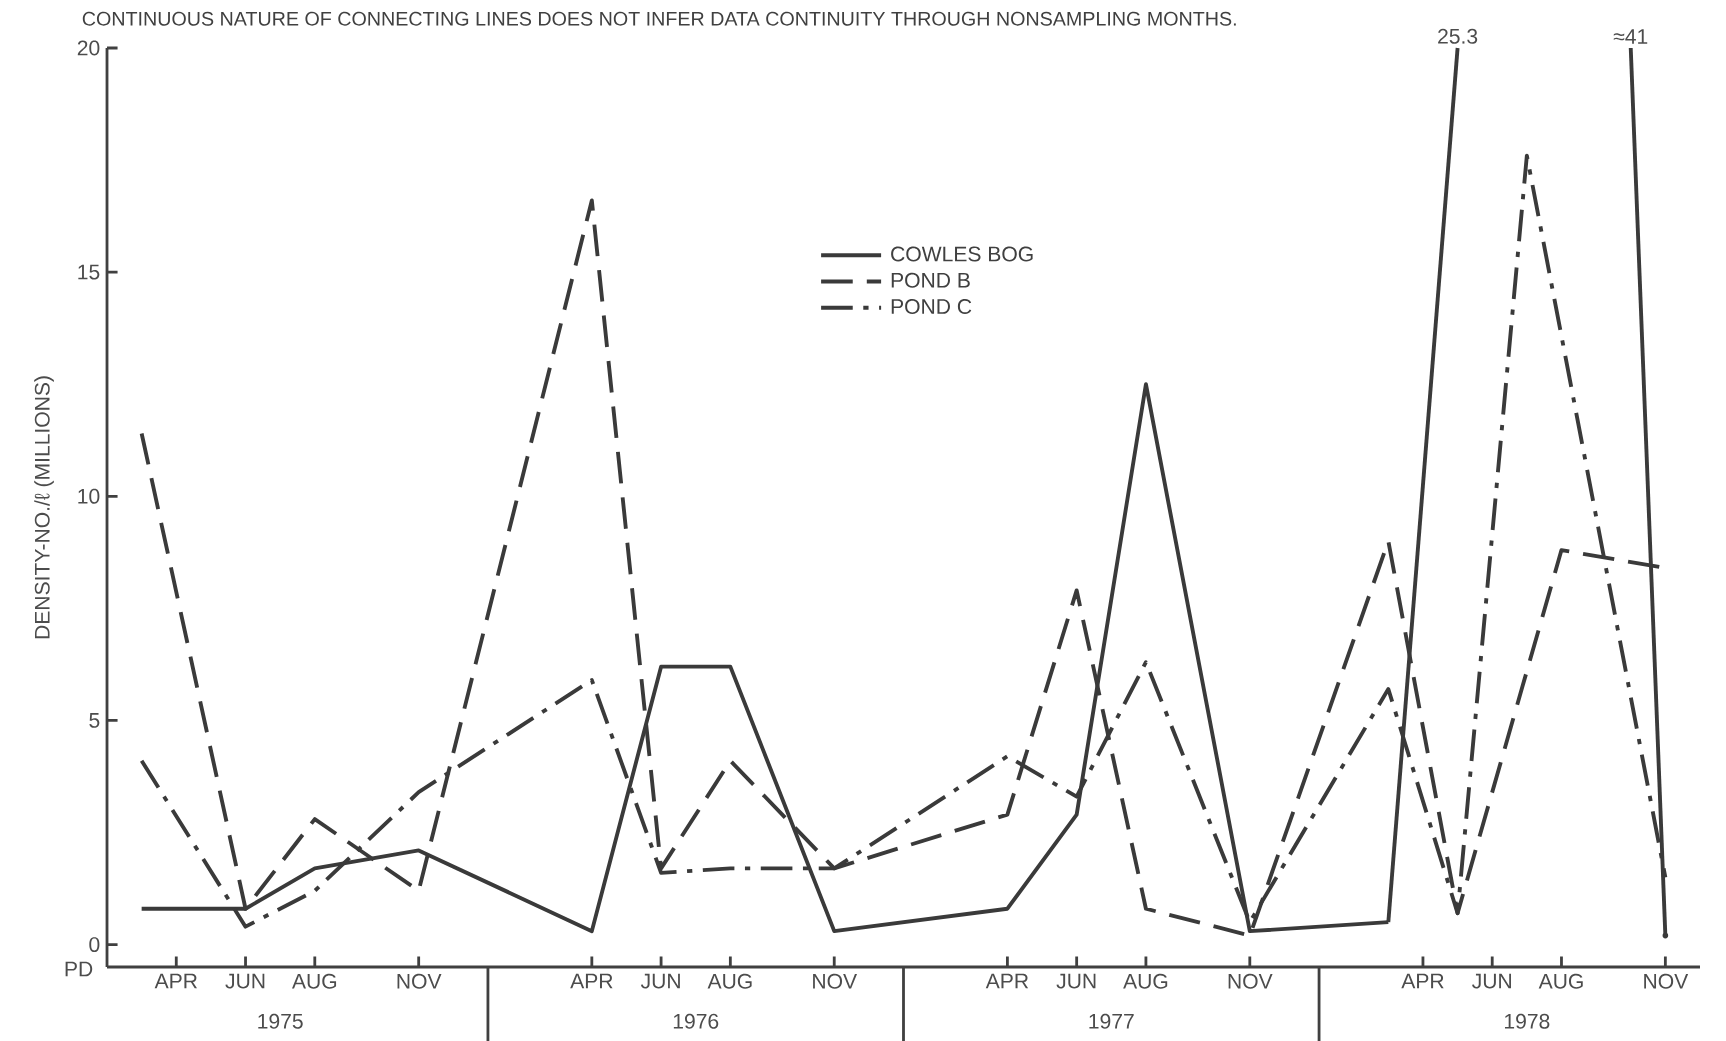 This screenshot has width=1726, height=1041. I want to click on text: PD, so click(79, 969).